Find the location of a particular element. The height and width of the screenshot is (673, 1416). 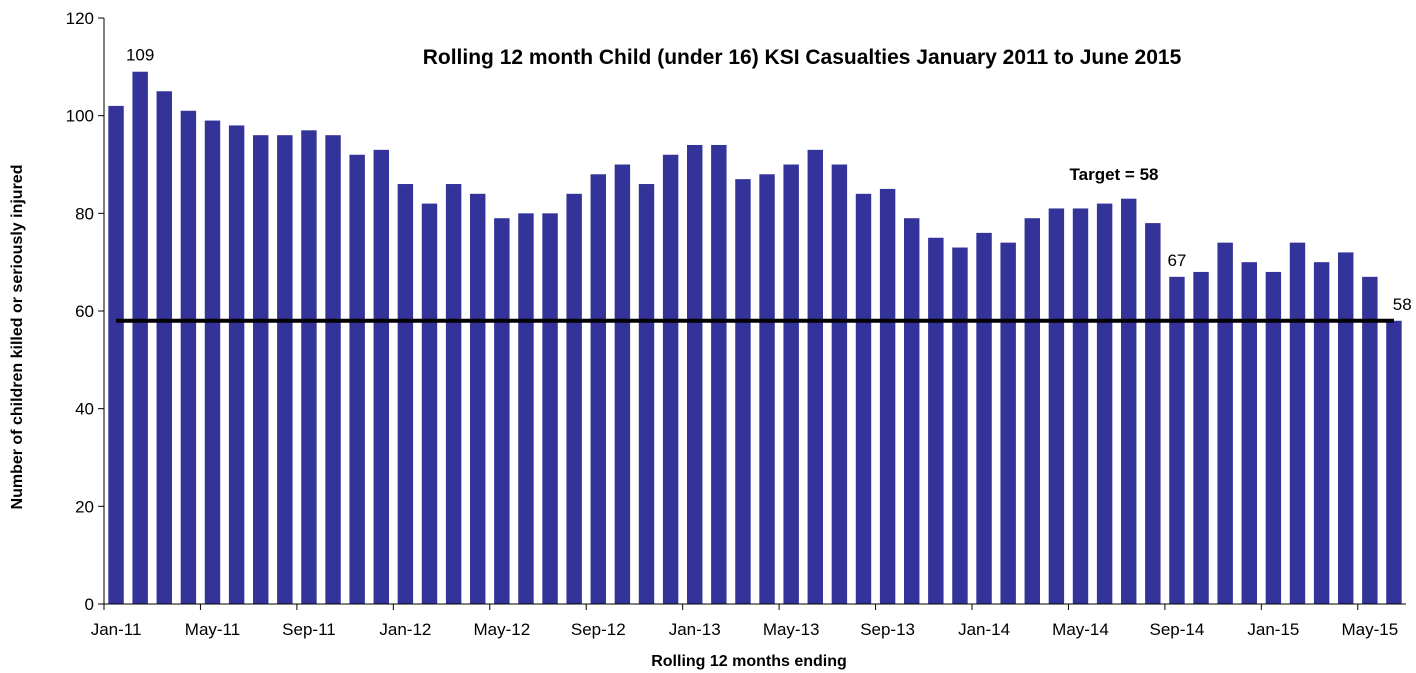

x-tick-label-May-11: May-11 is located at coordinates (212, 629).